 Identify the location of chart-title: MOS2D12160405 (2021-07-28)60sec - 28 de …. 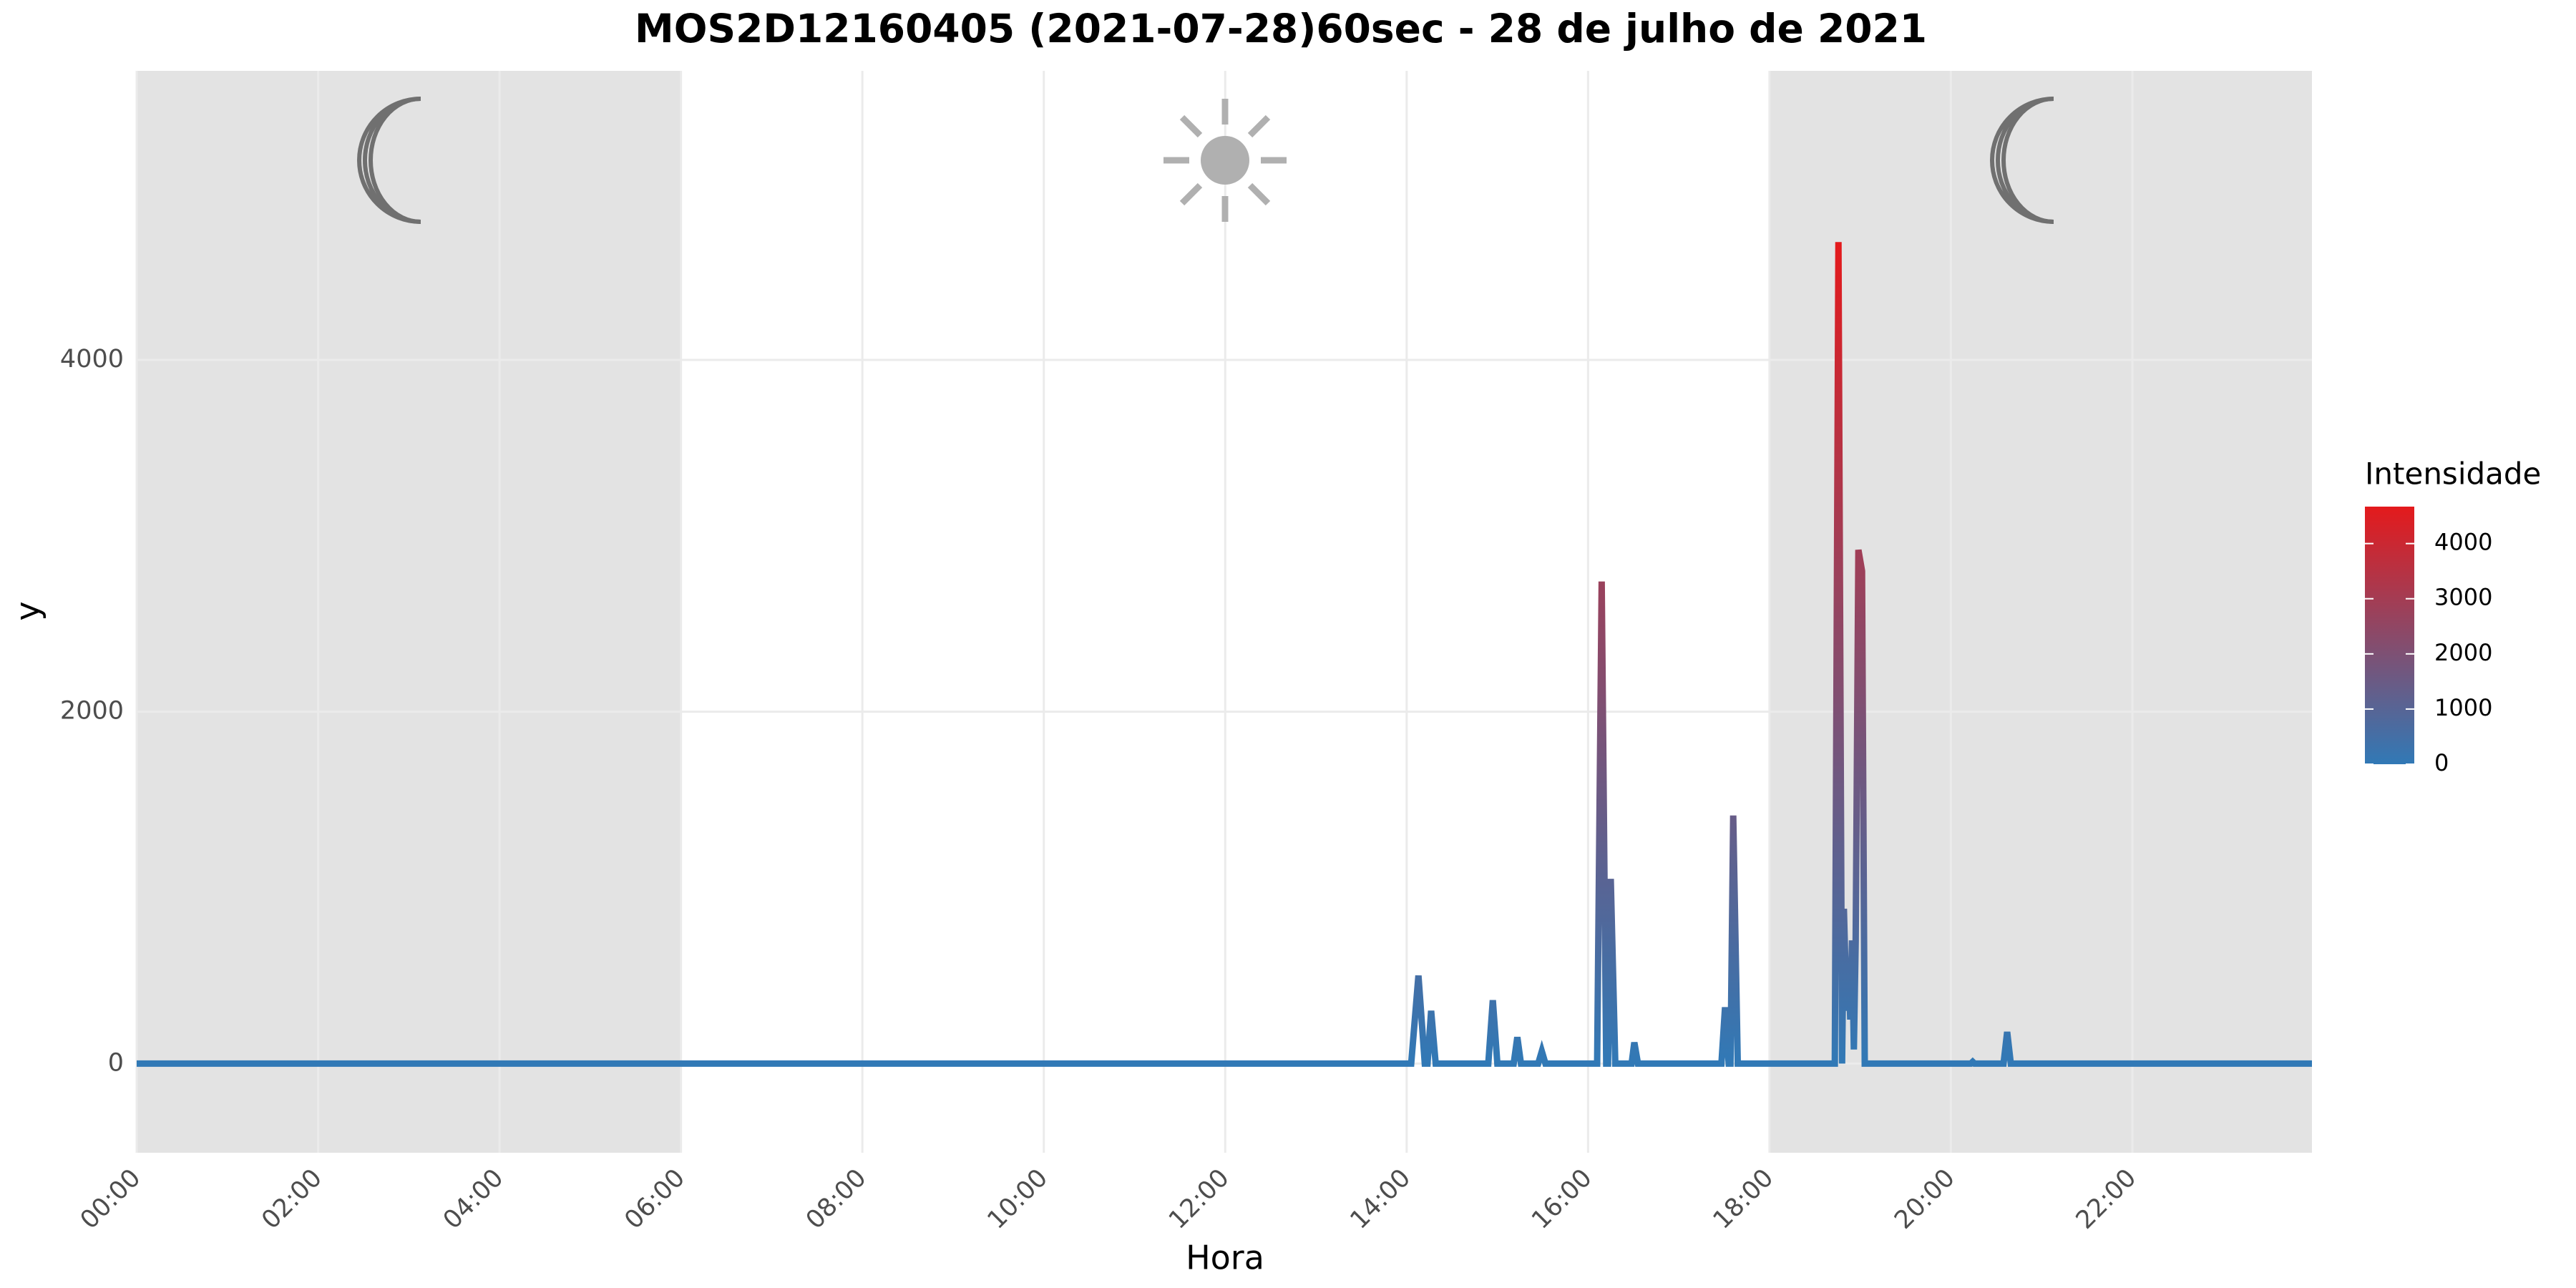
(1281, 29).